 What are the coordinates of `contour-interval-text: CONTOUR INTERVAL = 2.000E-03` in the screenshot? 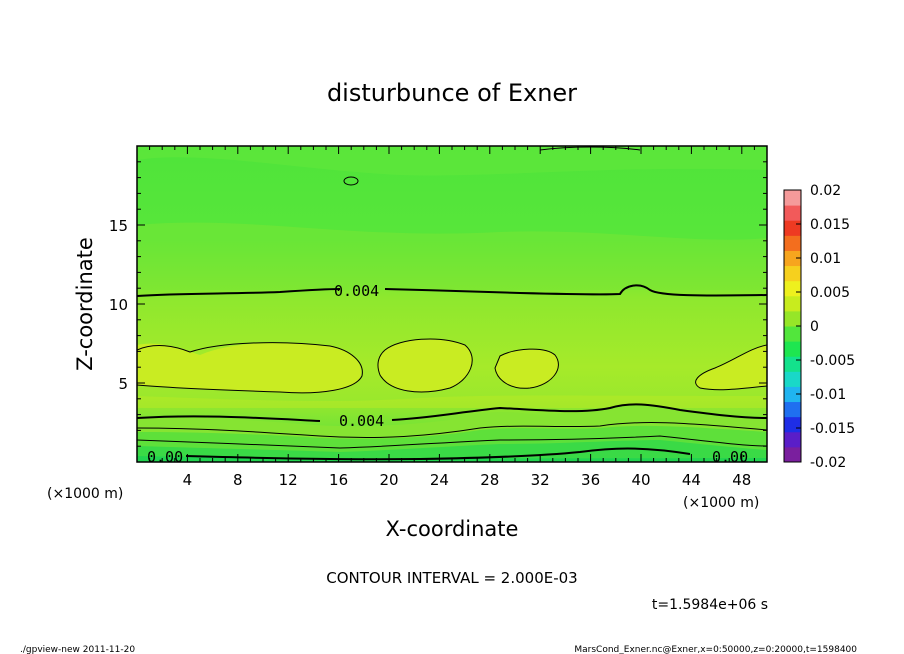 It's located at (451, 578).